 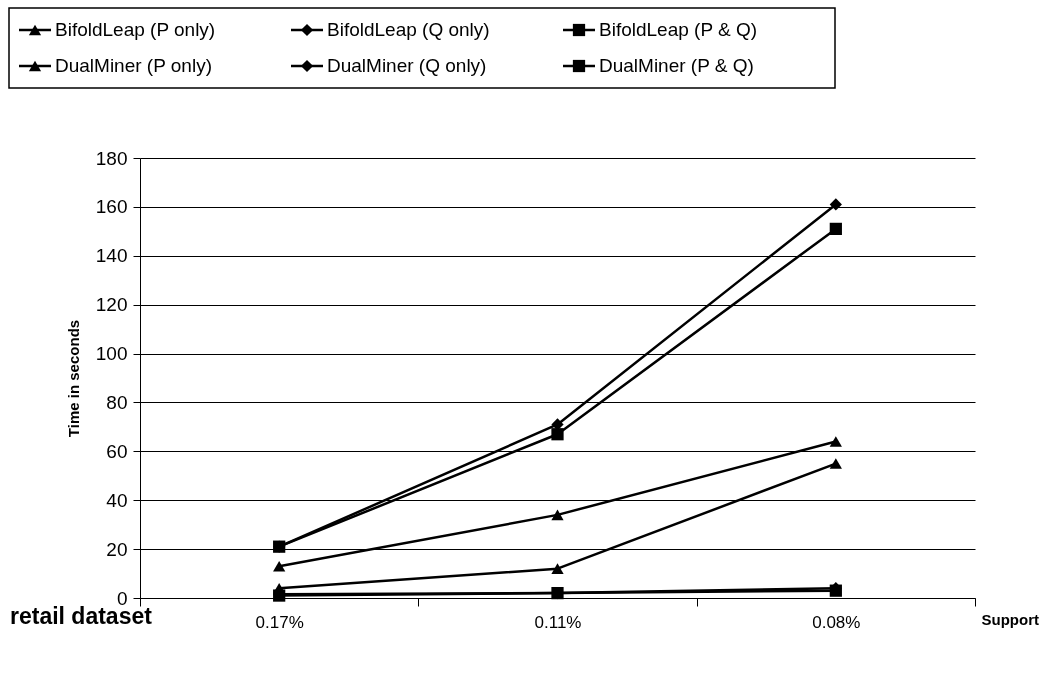 What do you see at coordinates (279, 622) in the screenshot?
I see `x-tick-label: 0.17%` at bounding box center [279, 622].